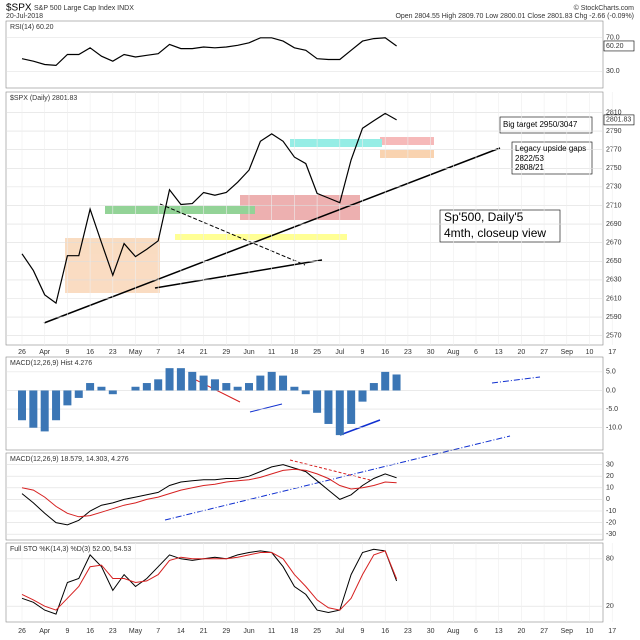 The image size is (640, 640). I want to click on x-tick-label: 6, so click(476, 631).